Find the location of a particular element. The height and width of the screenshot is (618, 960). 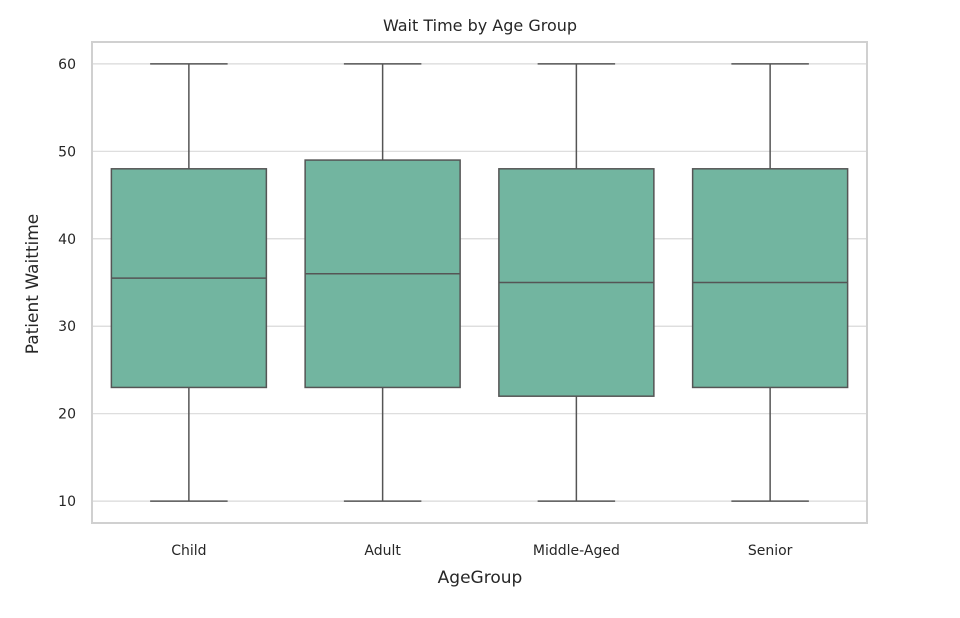

y-tick-label: 10 is located at coordinates (67, 502).